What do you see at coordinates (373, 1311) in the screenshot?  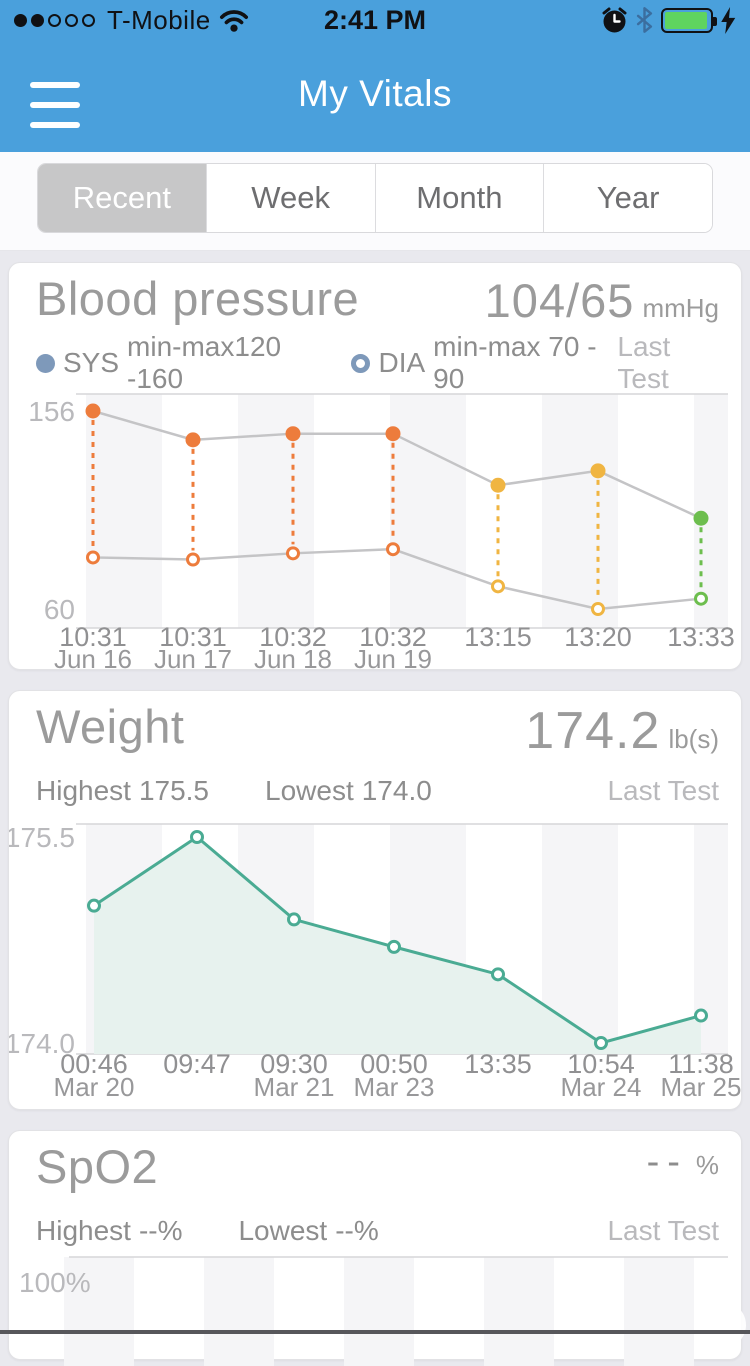 I see `spo2-chart: 100%` at bounding box center [373, 1311].